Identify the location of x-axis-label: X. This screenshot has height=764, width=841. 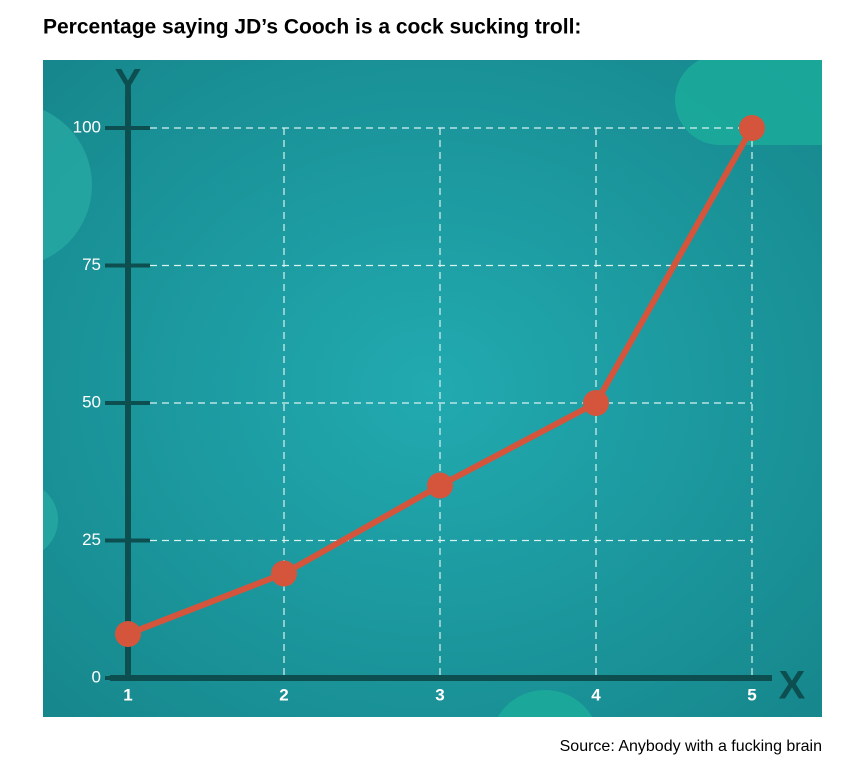
(792, 686).